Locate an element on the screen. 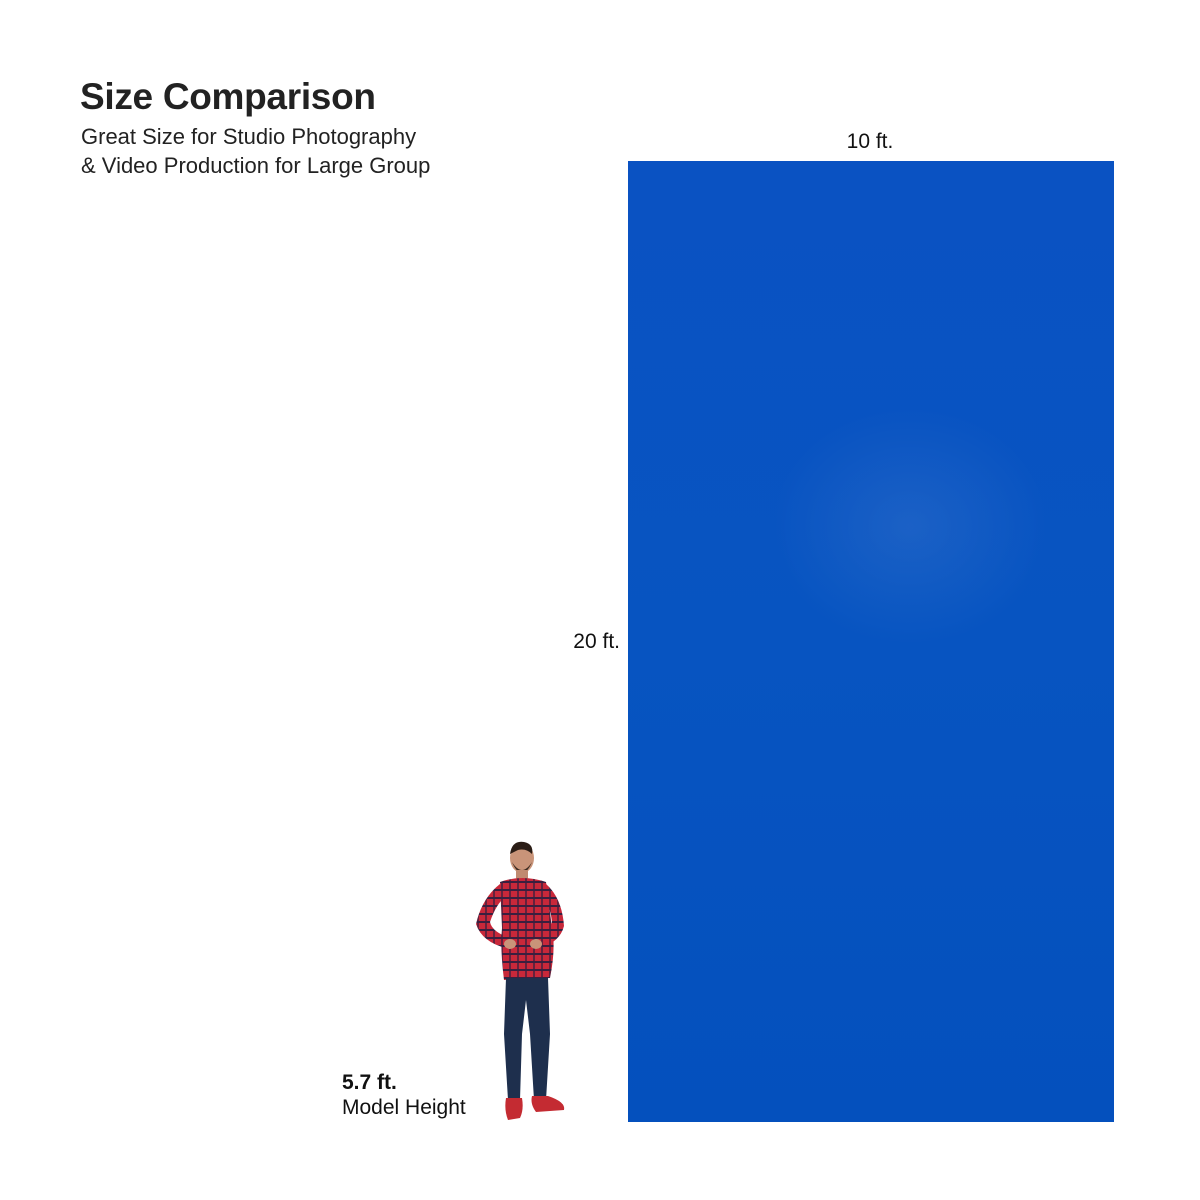 This screenshot has height=1200, width=1200. subtitle-line-1: Great Size for Studio Photography is located at coordinates (249, 136).